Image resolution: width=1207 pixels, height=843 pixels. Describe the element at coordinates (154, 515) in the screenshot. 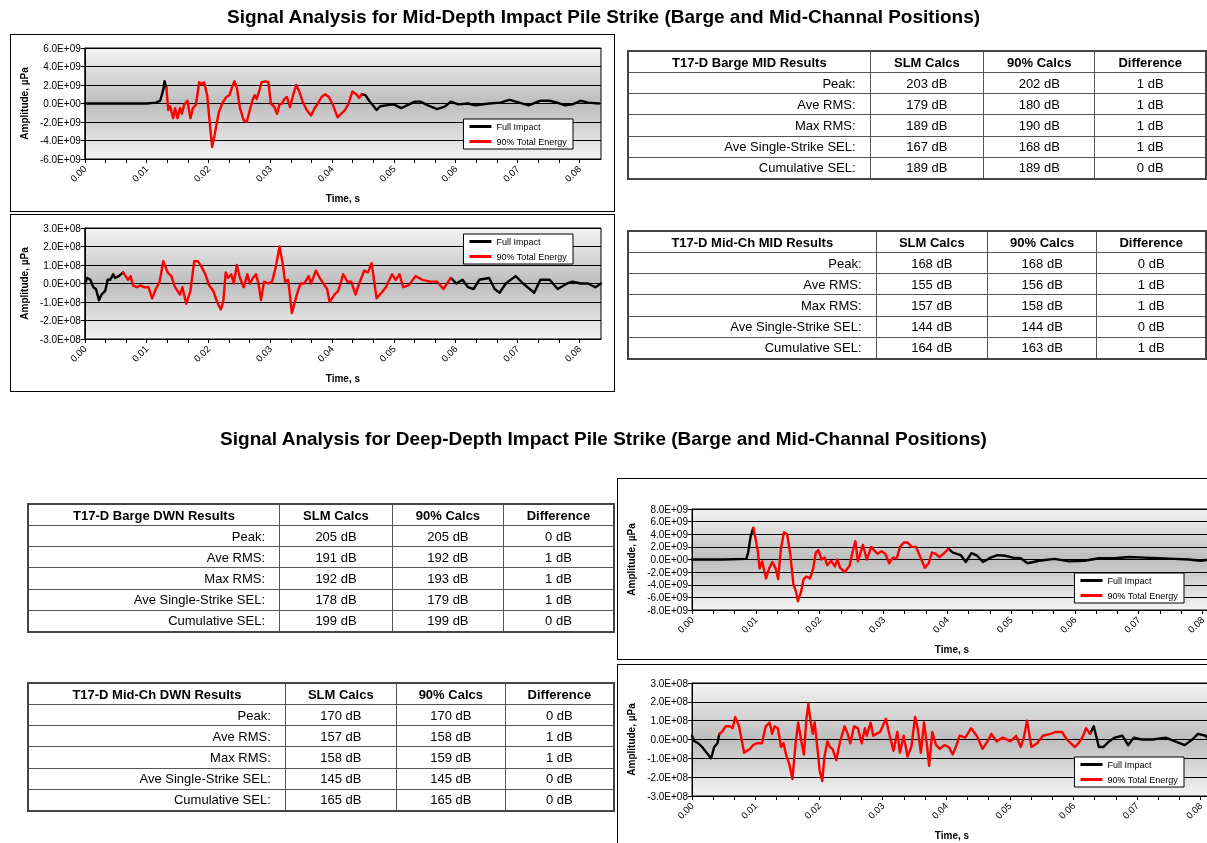

I see `category-label: T17-D Barge DWN Results` at that location.